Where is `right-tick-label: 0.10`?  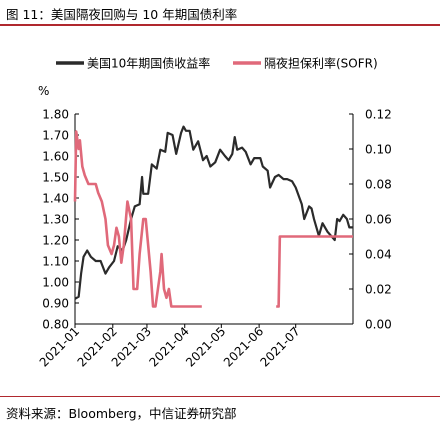 right-tick-label: 0.10 is located at coordinates (378, 150).